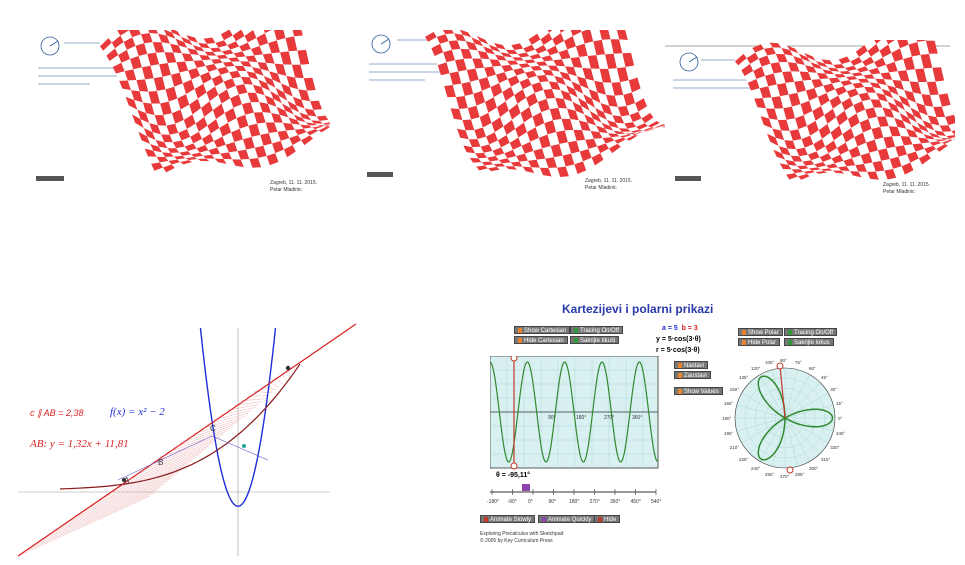 This screenshot has height=565, width=965. What do you see at coordinates (193, 458) in the screenshot?
I see `chord-segment` at bounding box center [193, 458].